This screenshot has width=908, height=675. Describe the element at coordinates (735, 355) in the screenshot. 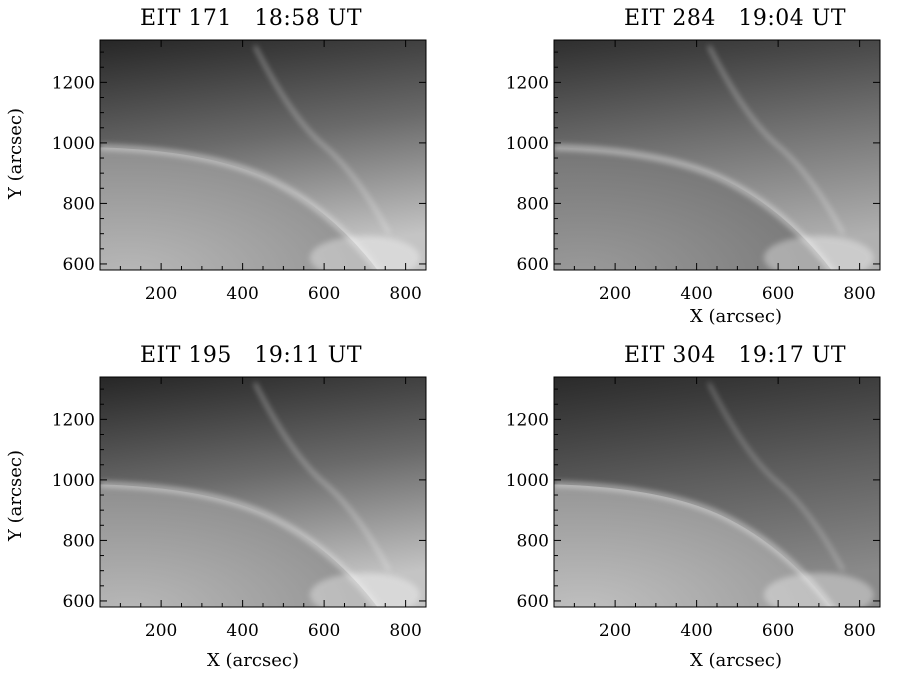

I see `panel-title: EIT 304 19:17 UT` at that location.